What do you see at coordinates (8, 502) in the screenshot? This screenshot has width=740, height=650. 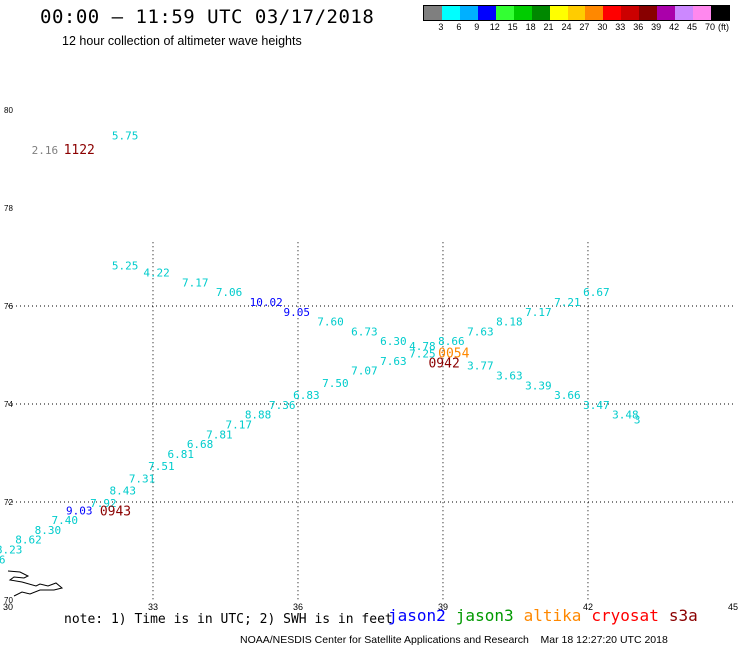 I see `lat-tick-label: 72` at bounding box center [8, 502].